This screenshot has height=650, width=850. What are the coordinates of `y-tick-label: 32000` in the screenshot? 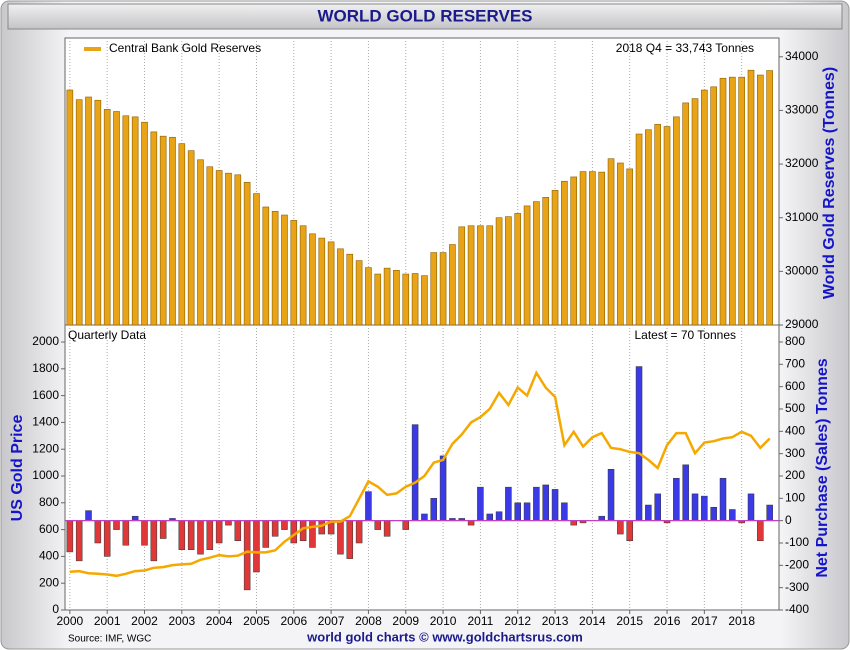 It's located at (802, 163).